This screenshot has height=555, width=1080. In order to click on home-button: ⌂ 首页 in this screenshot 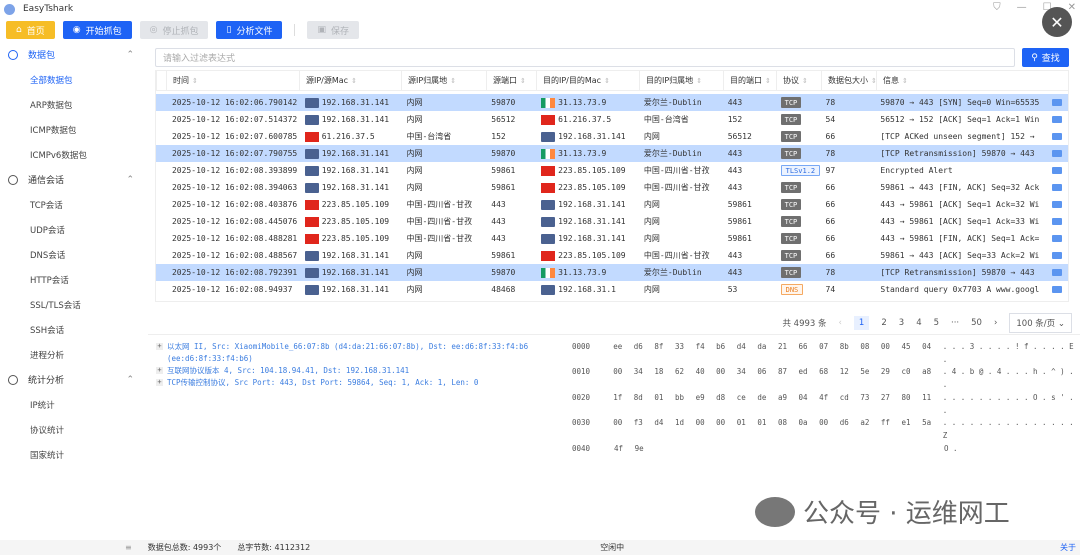, I will do `click(30, 30)`.